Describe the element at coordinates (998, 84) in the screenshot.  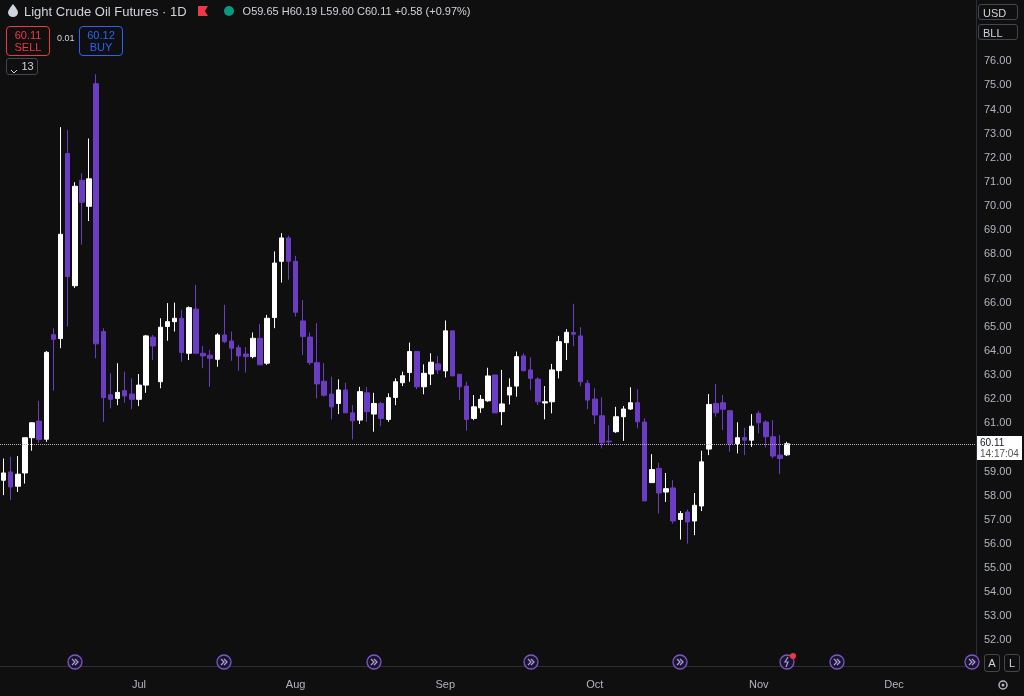
I see `y-tick-label: 75.00` at that location.